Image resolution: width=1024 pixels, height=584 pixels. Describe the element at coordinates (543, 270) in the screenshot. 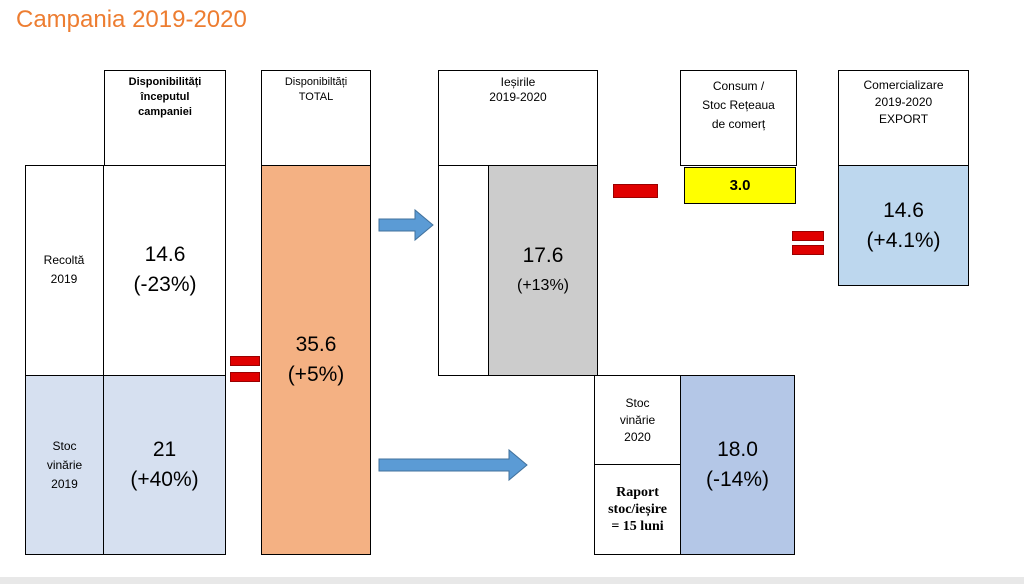

I see `outflows-value: 17.6 (+13%)` at that location.